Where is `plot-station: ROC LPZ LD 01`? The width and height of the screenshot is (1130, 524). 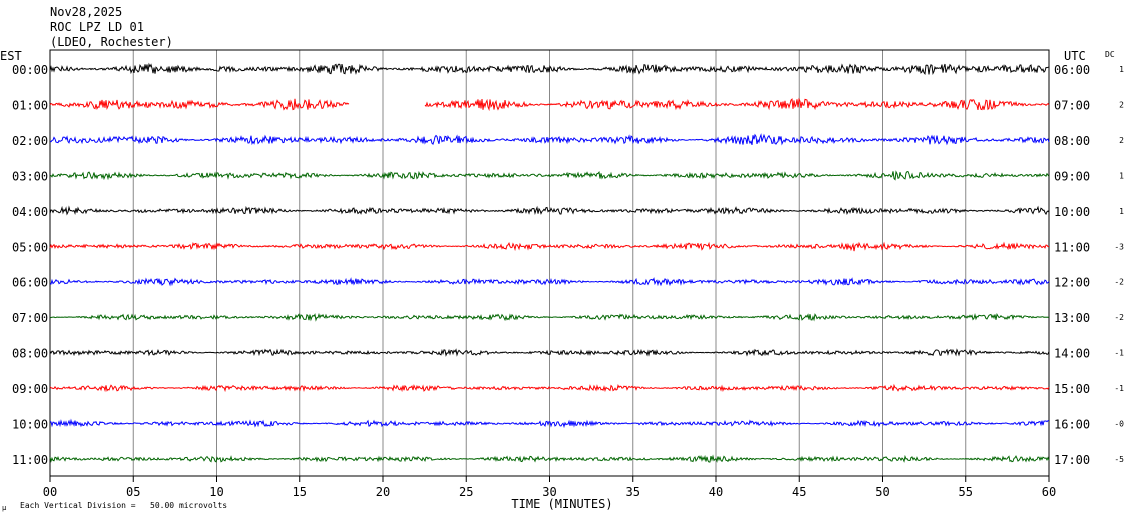 plot-station: ROC LPZ LD 01 is located at coordinates (97, 27).